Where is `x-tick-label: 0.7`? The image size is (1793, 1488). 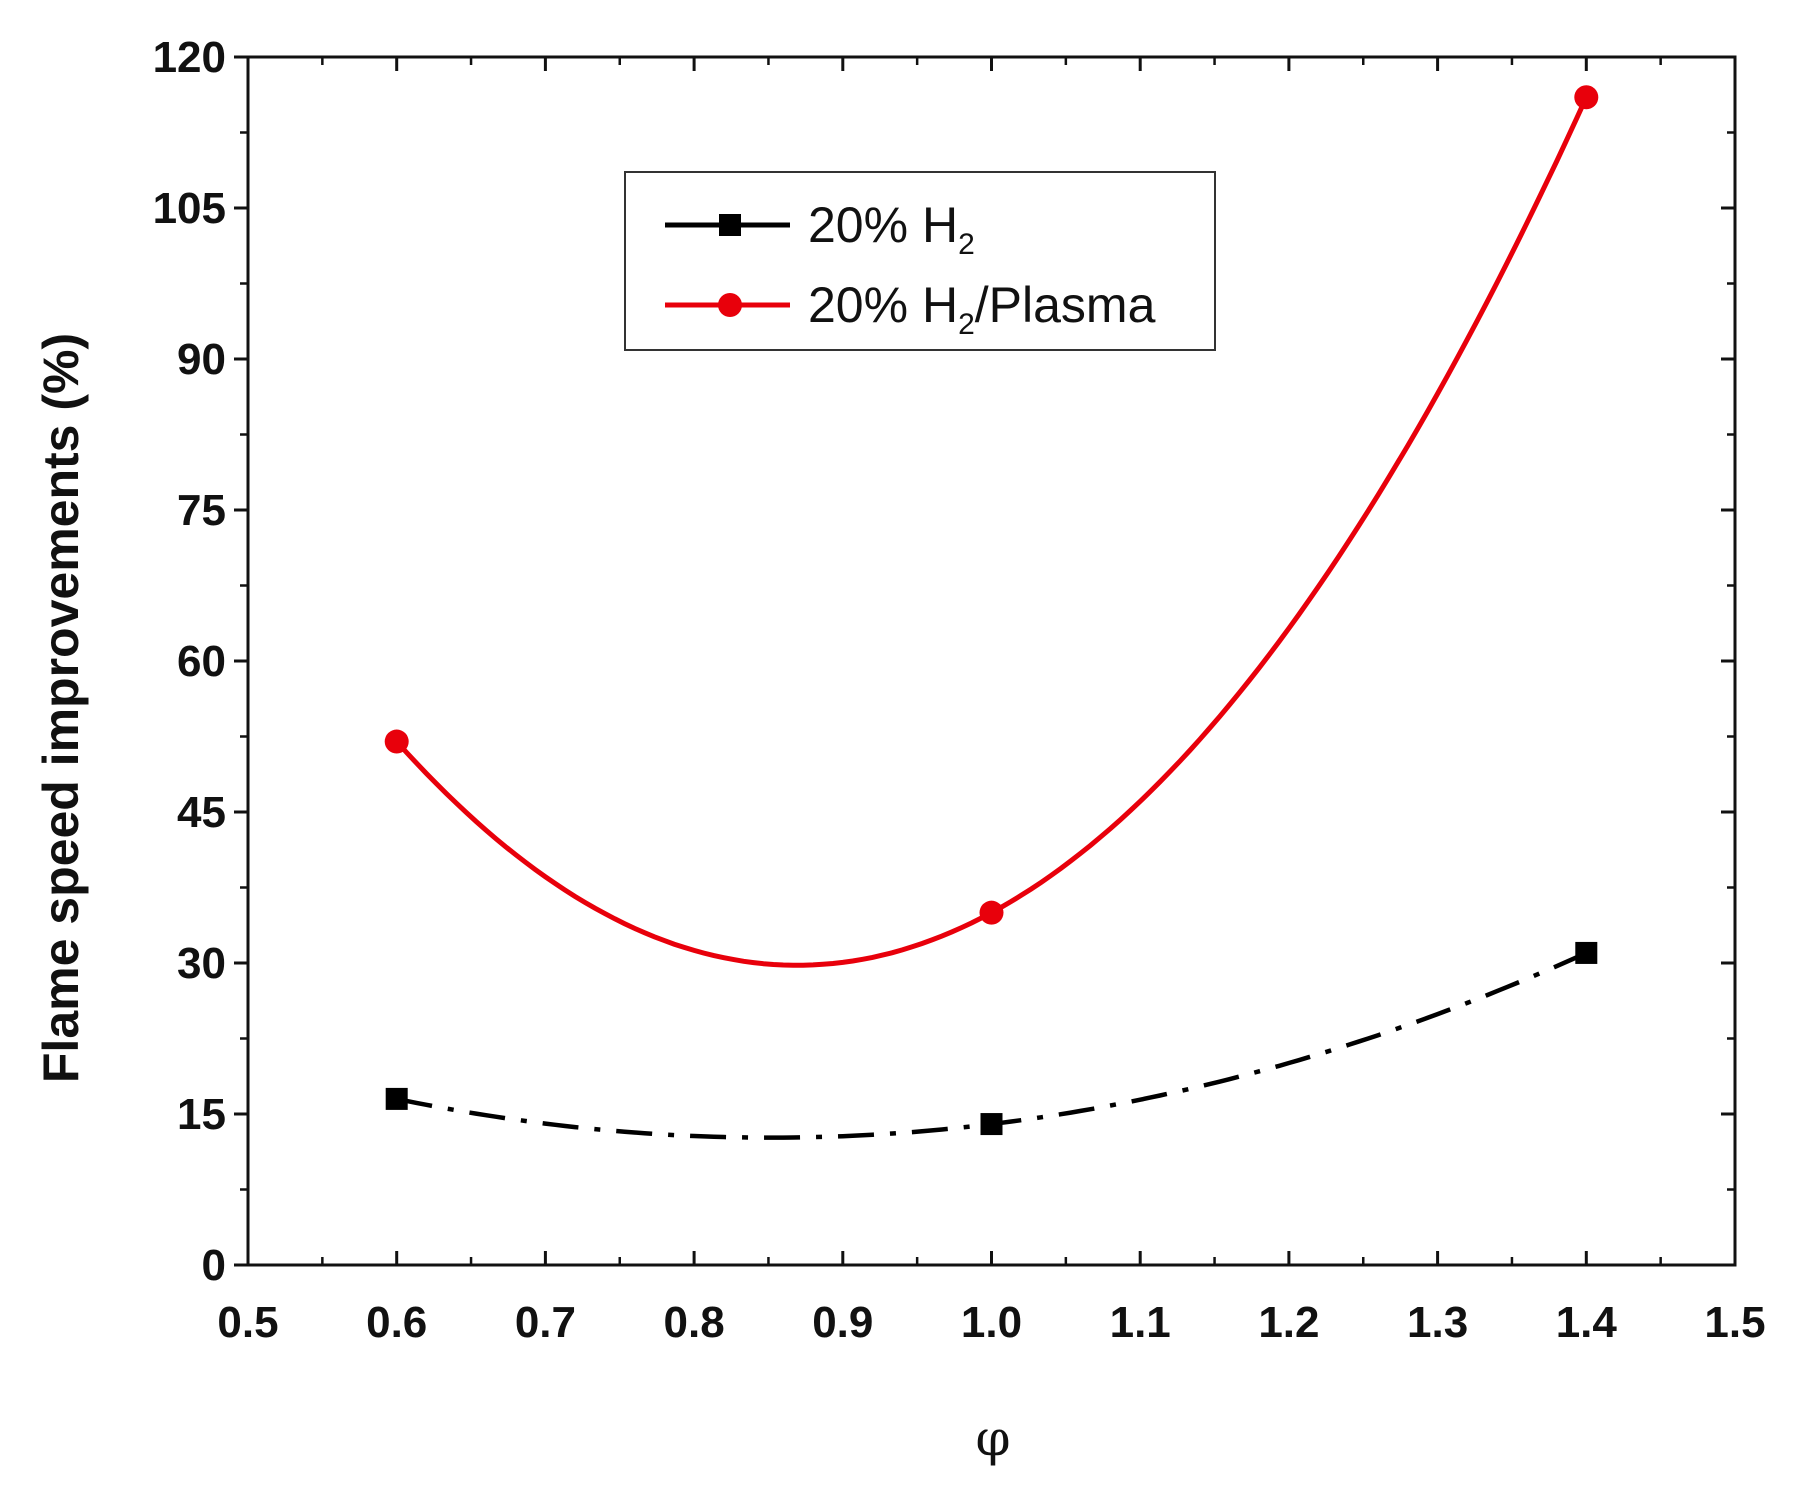 x-tick-label: 0.7 is located at coordinates (545, 1322).